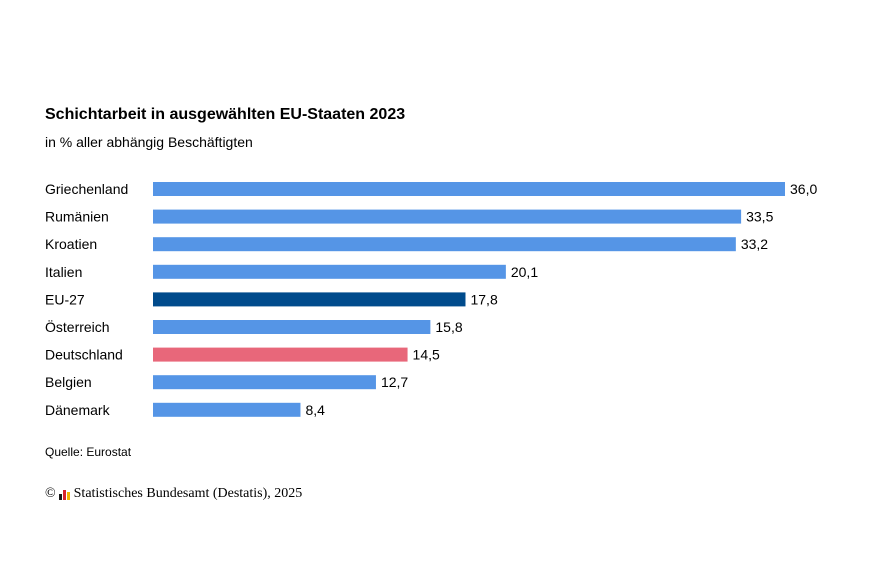  I want to click on value-label: 15,8, so click(448, 327).